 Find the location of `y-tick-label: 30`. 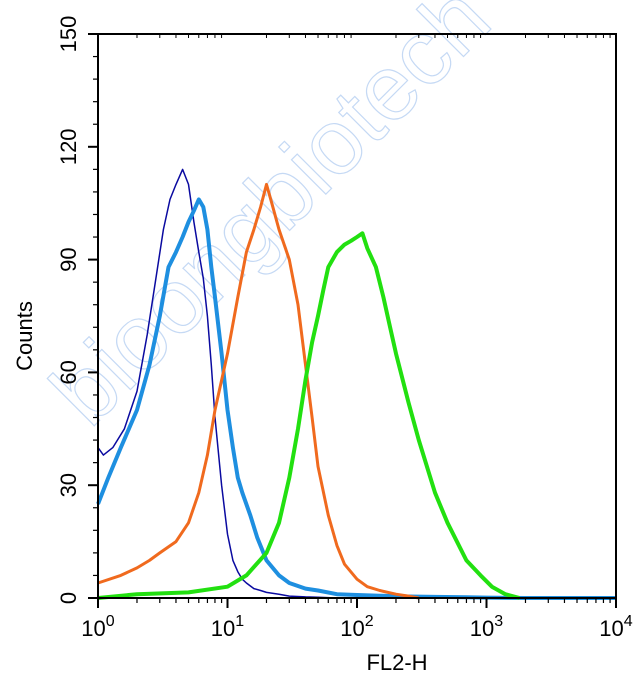

y-tick-label: 30 is located at coordinates (68, 485).